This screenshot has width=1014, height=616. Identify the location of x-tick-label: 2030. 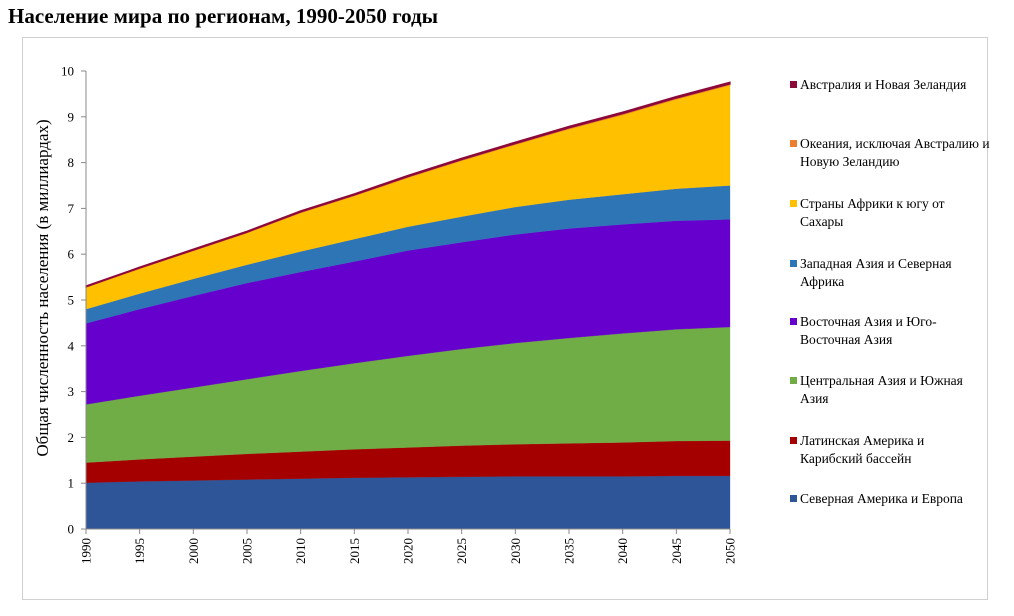
(515, 551).